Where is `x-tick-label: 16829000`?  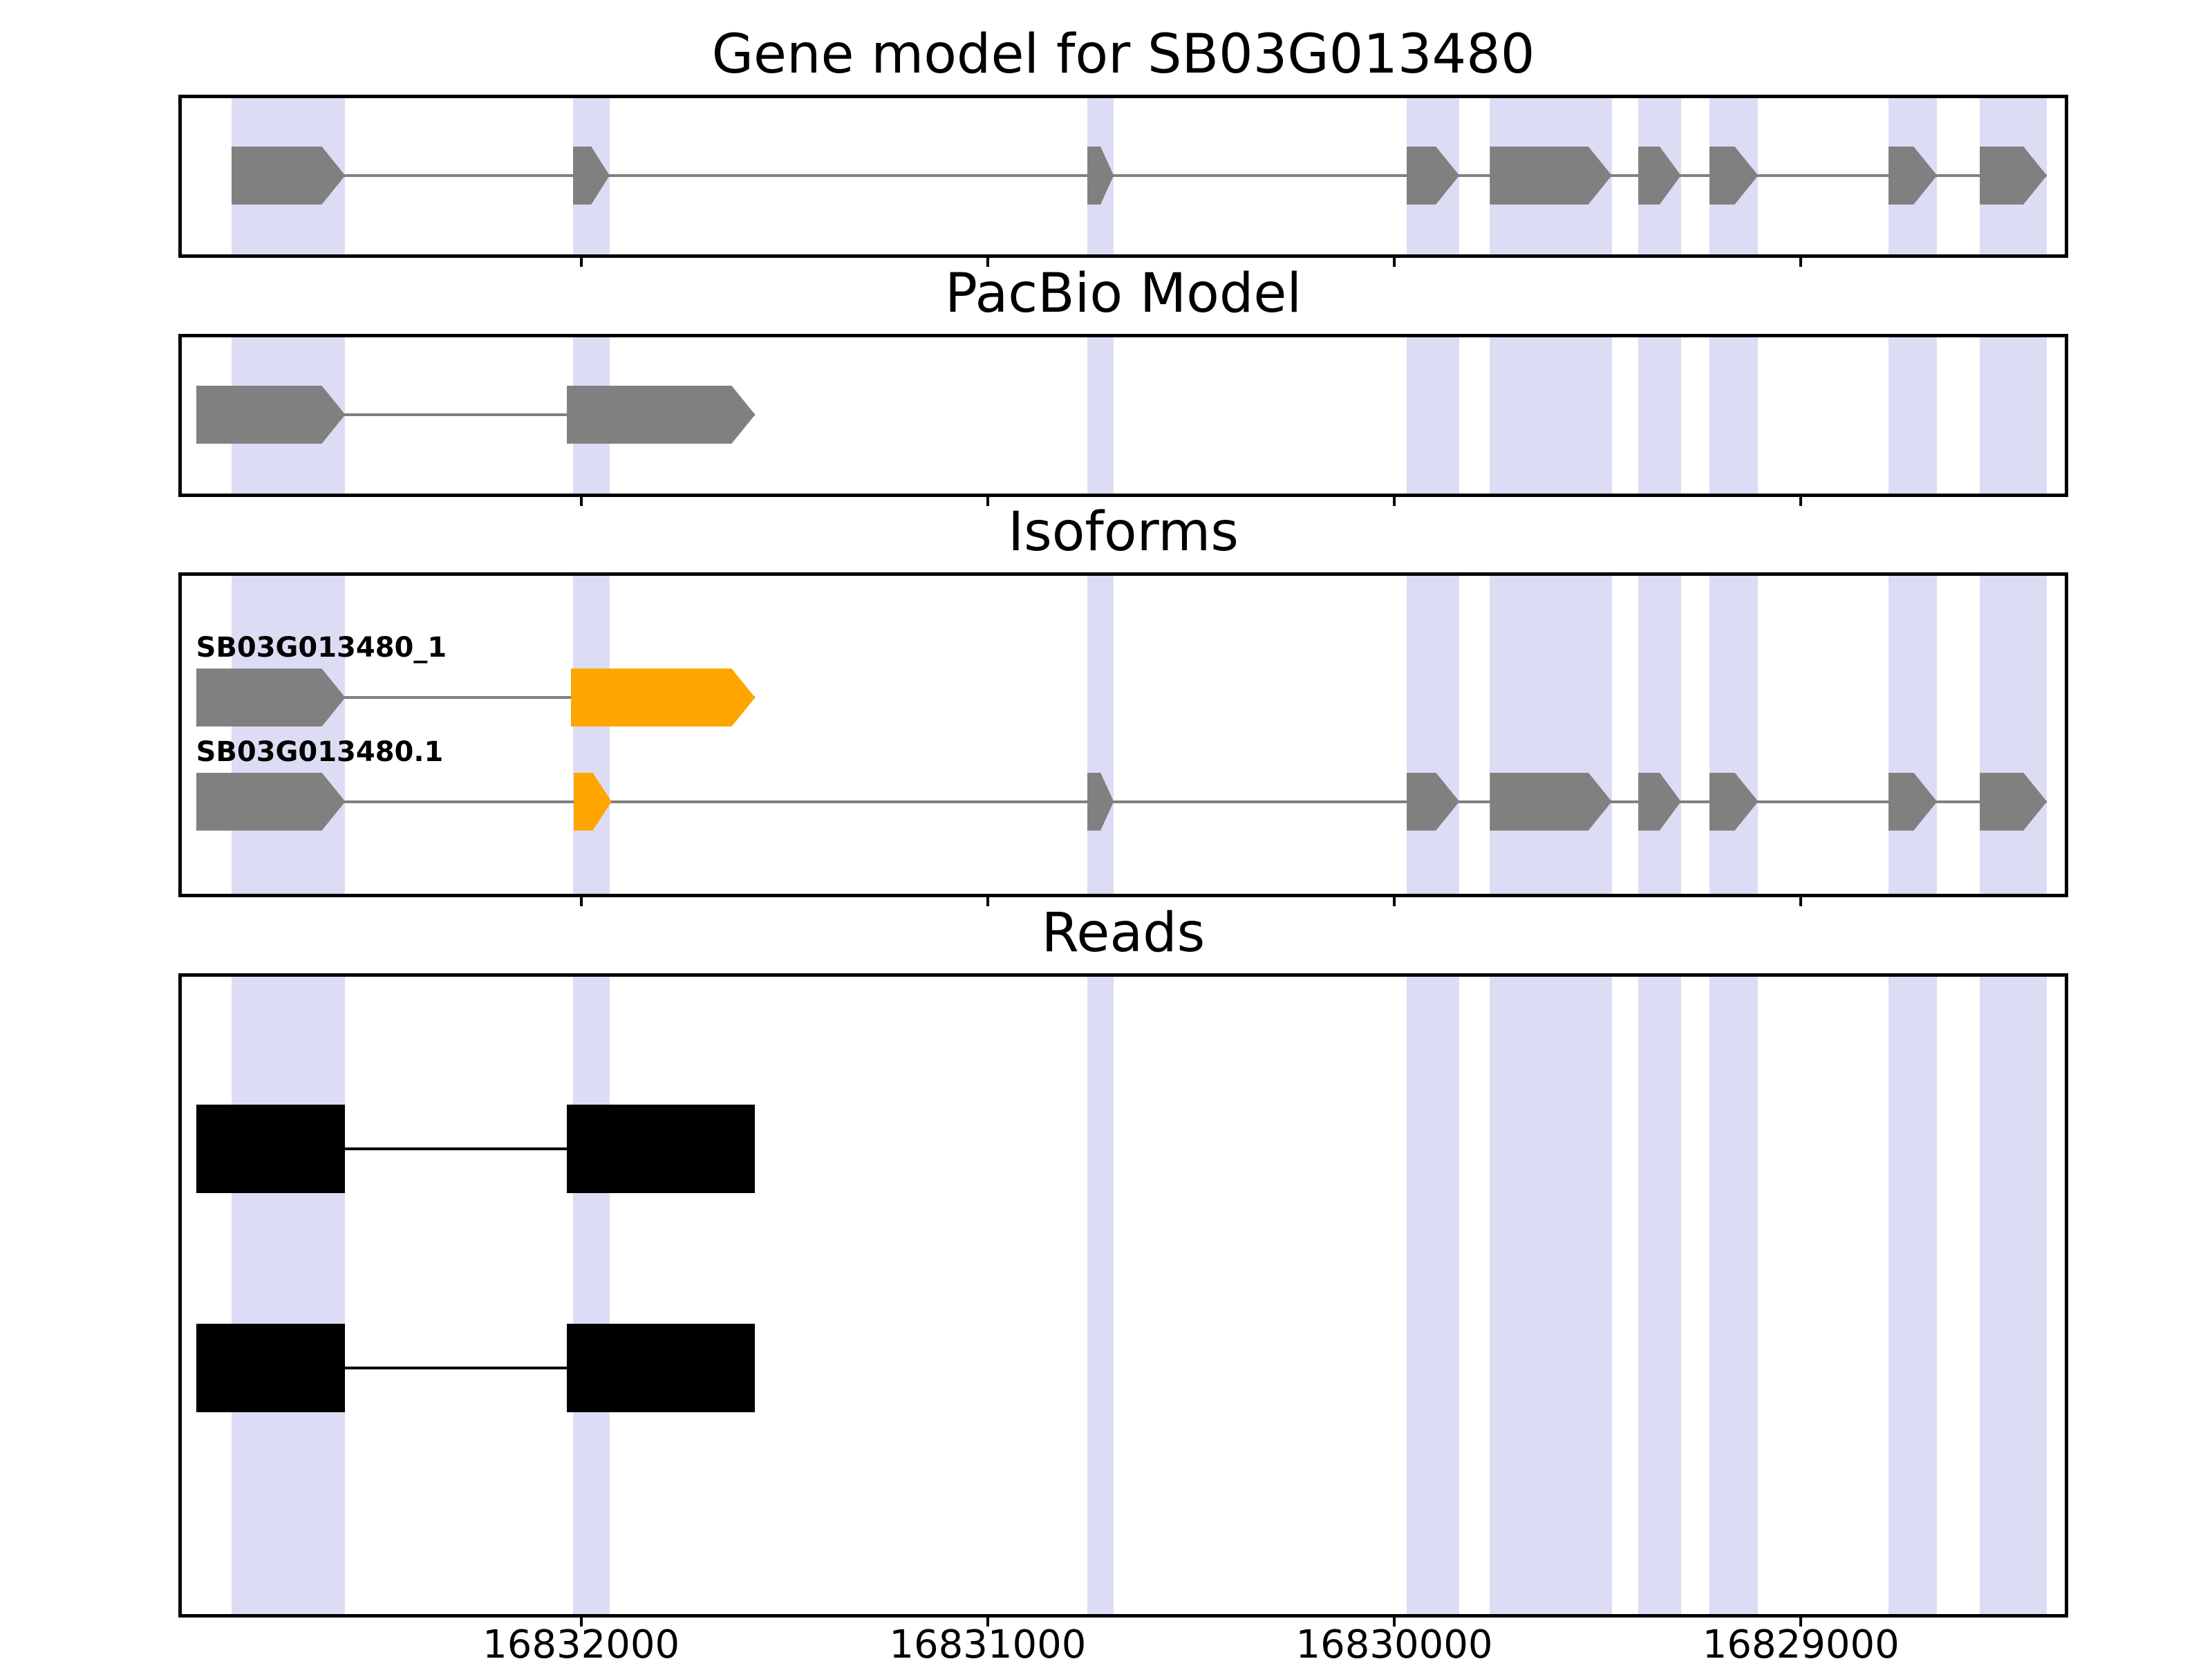
x-tick-label: 16829000 is located at coordinates (1801, 1640).